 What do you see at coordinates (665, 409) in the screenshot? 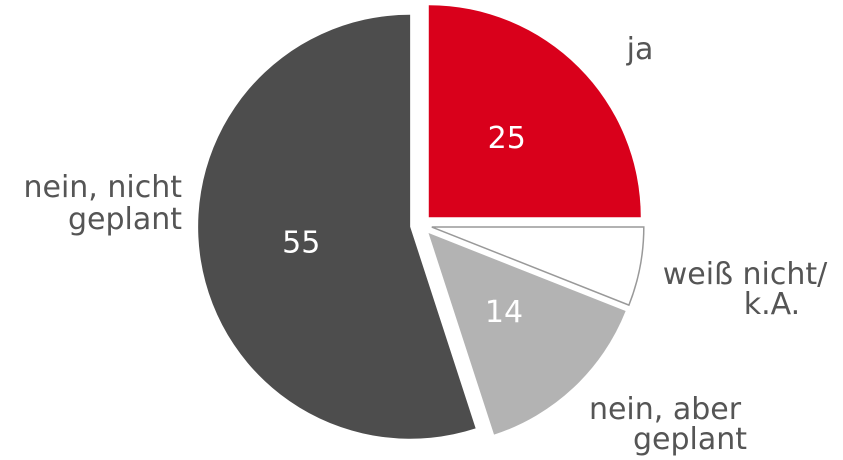
I see `category-label-line: nein, aber` at bounding box center [665, 409].